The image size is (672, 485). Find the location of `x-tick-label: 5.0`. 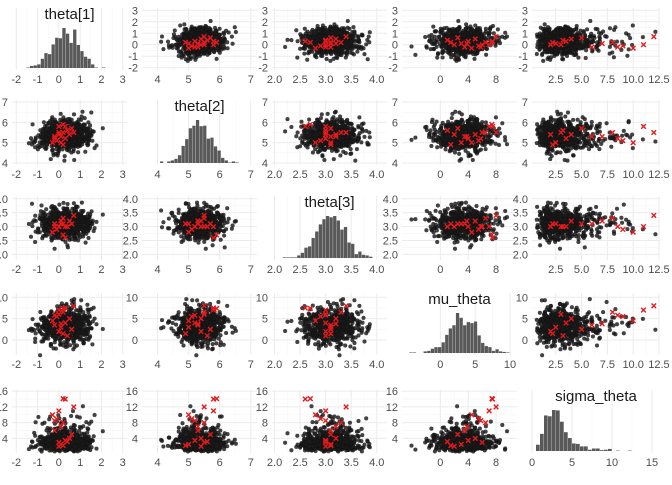

x-tick-label: 5.0 is located at coordinates (581, 80).